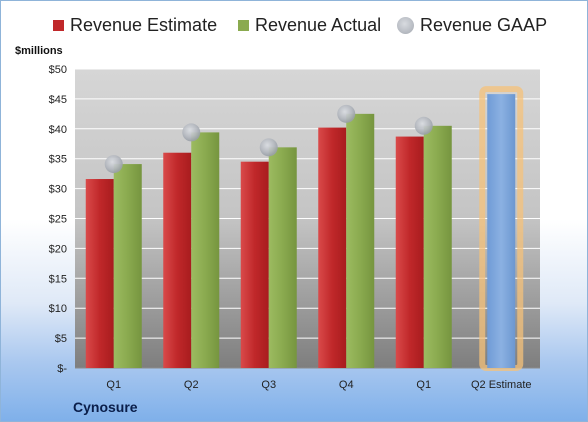 Image resolution: width=588 pixels, height=422 pixels. I want to click on y-tick-label: $15, so click(58, 279).